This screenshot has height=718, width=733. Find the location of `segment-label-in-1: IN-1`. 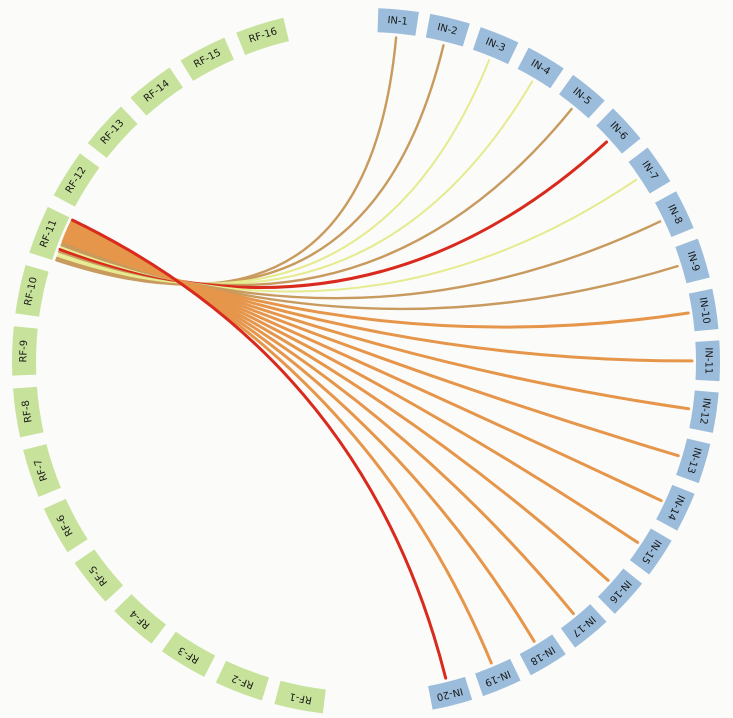

segment-label-in-1: IN-1 is located at coordinates (397, 21).